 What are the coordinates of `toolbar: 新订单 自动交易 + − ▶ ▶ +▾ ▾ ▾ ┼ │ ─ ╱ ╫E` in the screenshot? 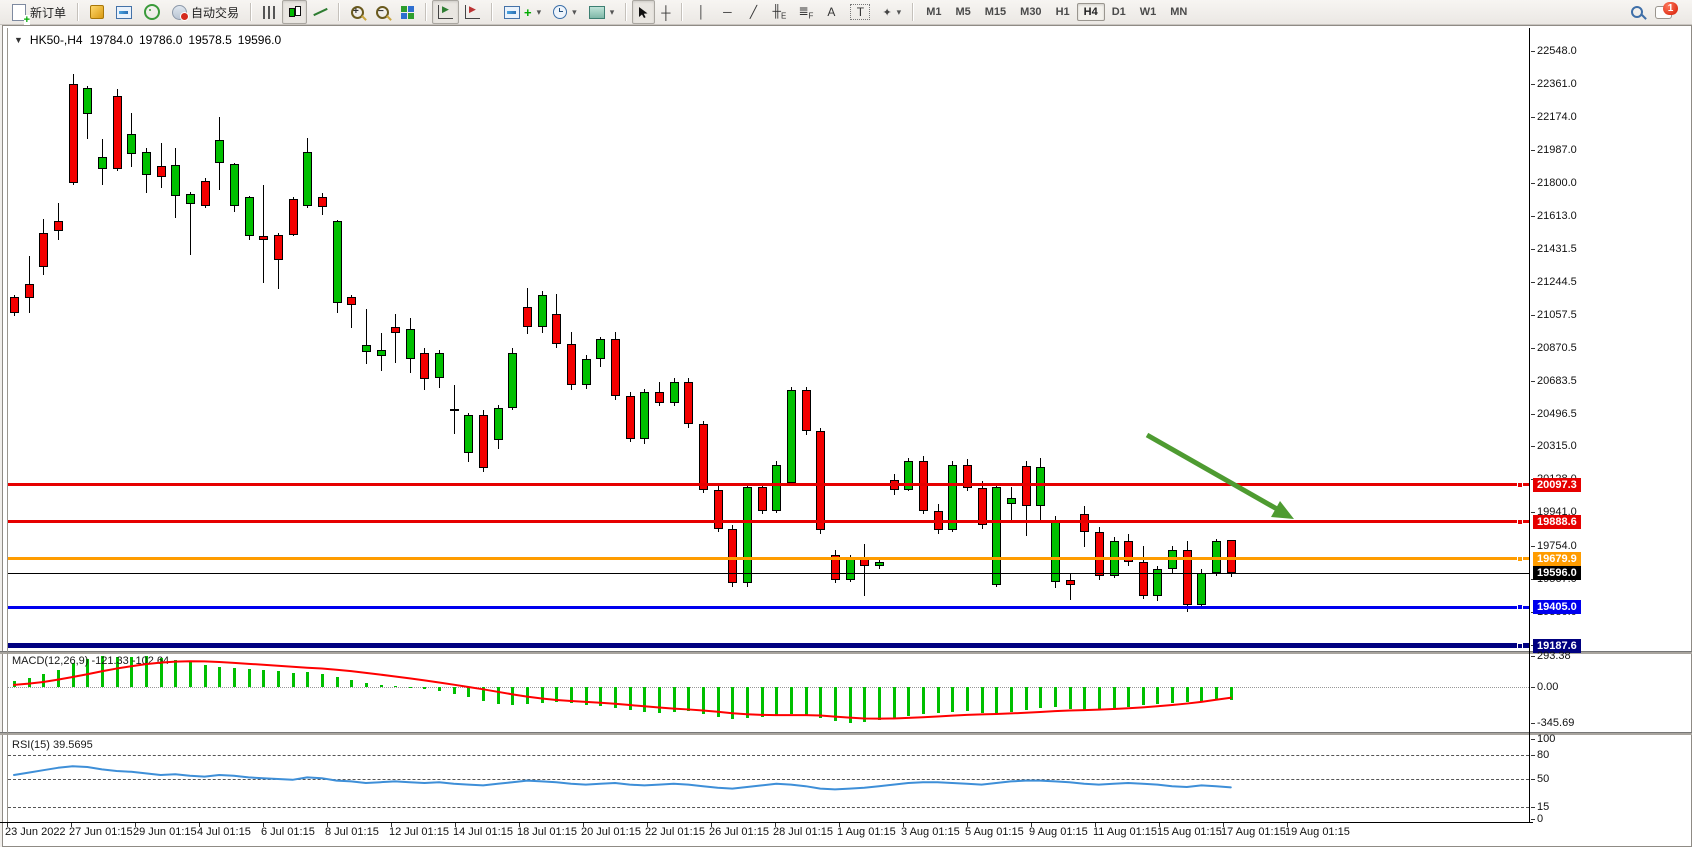 It's located at (846, 12).